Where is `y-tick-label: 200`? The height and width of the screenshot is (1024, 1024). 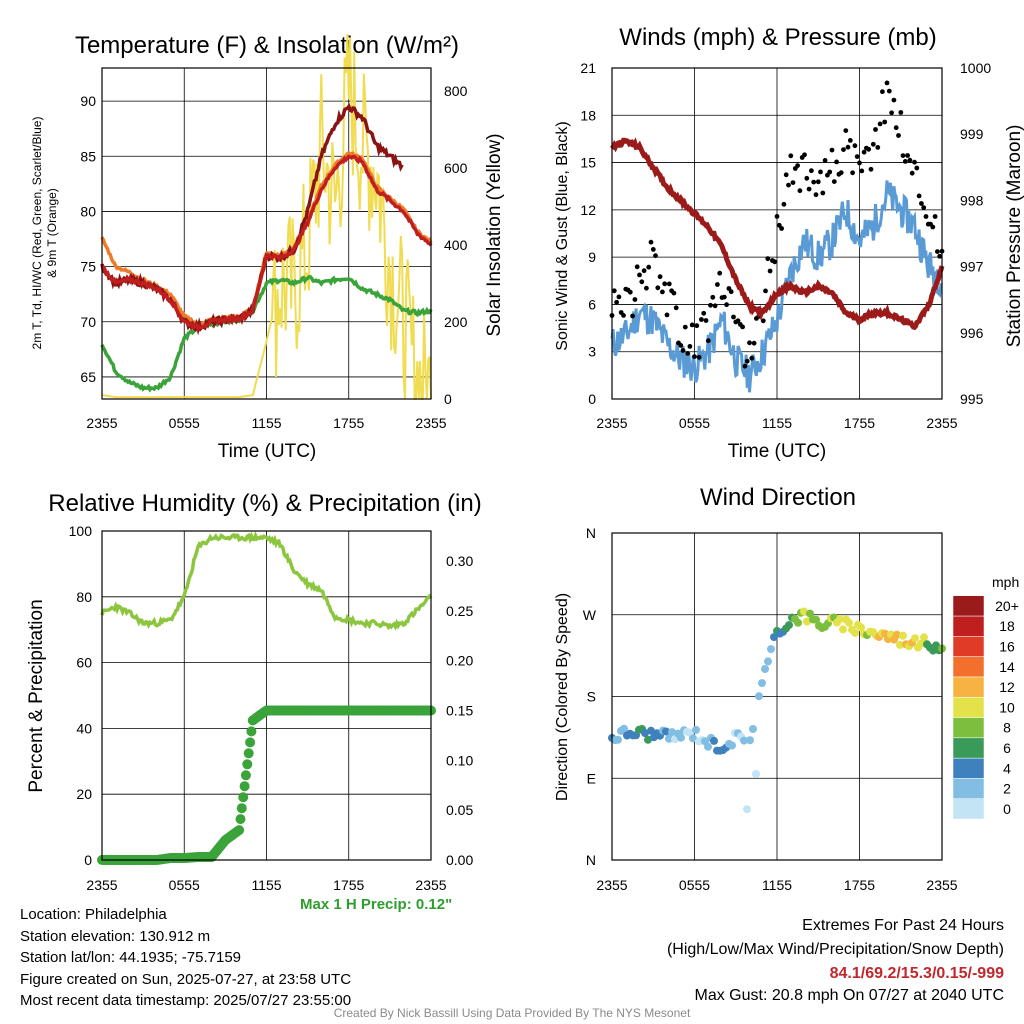
y-tick-label: 200 is located at coordinates (456, 322).